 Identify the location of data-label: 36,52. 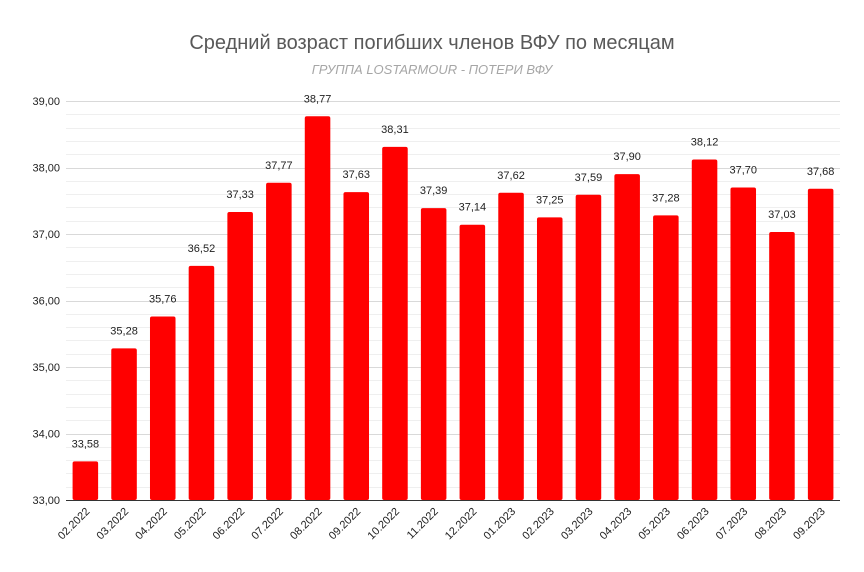
(202, 249).